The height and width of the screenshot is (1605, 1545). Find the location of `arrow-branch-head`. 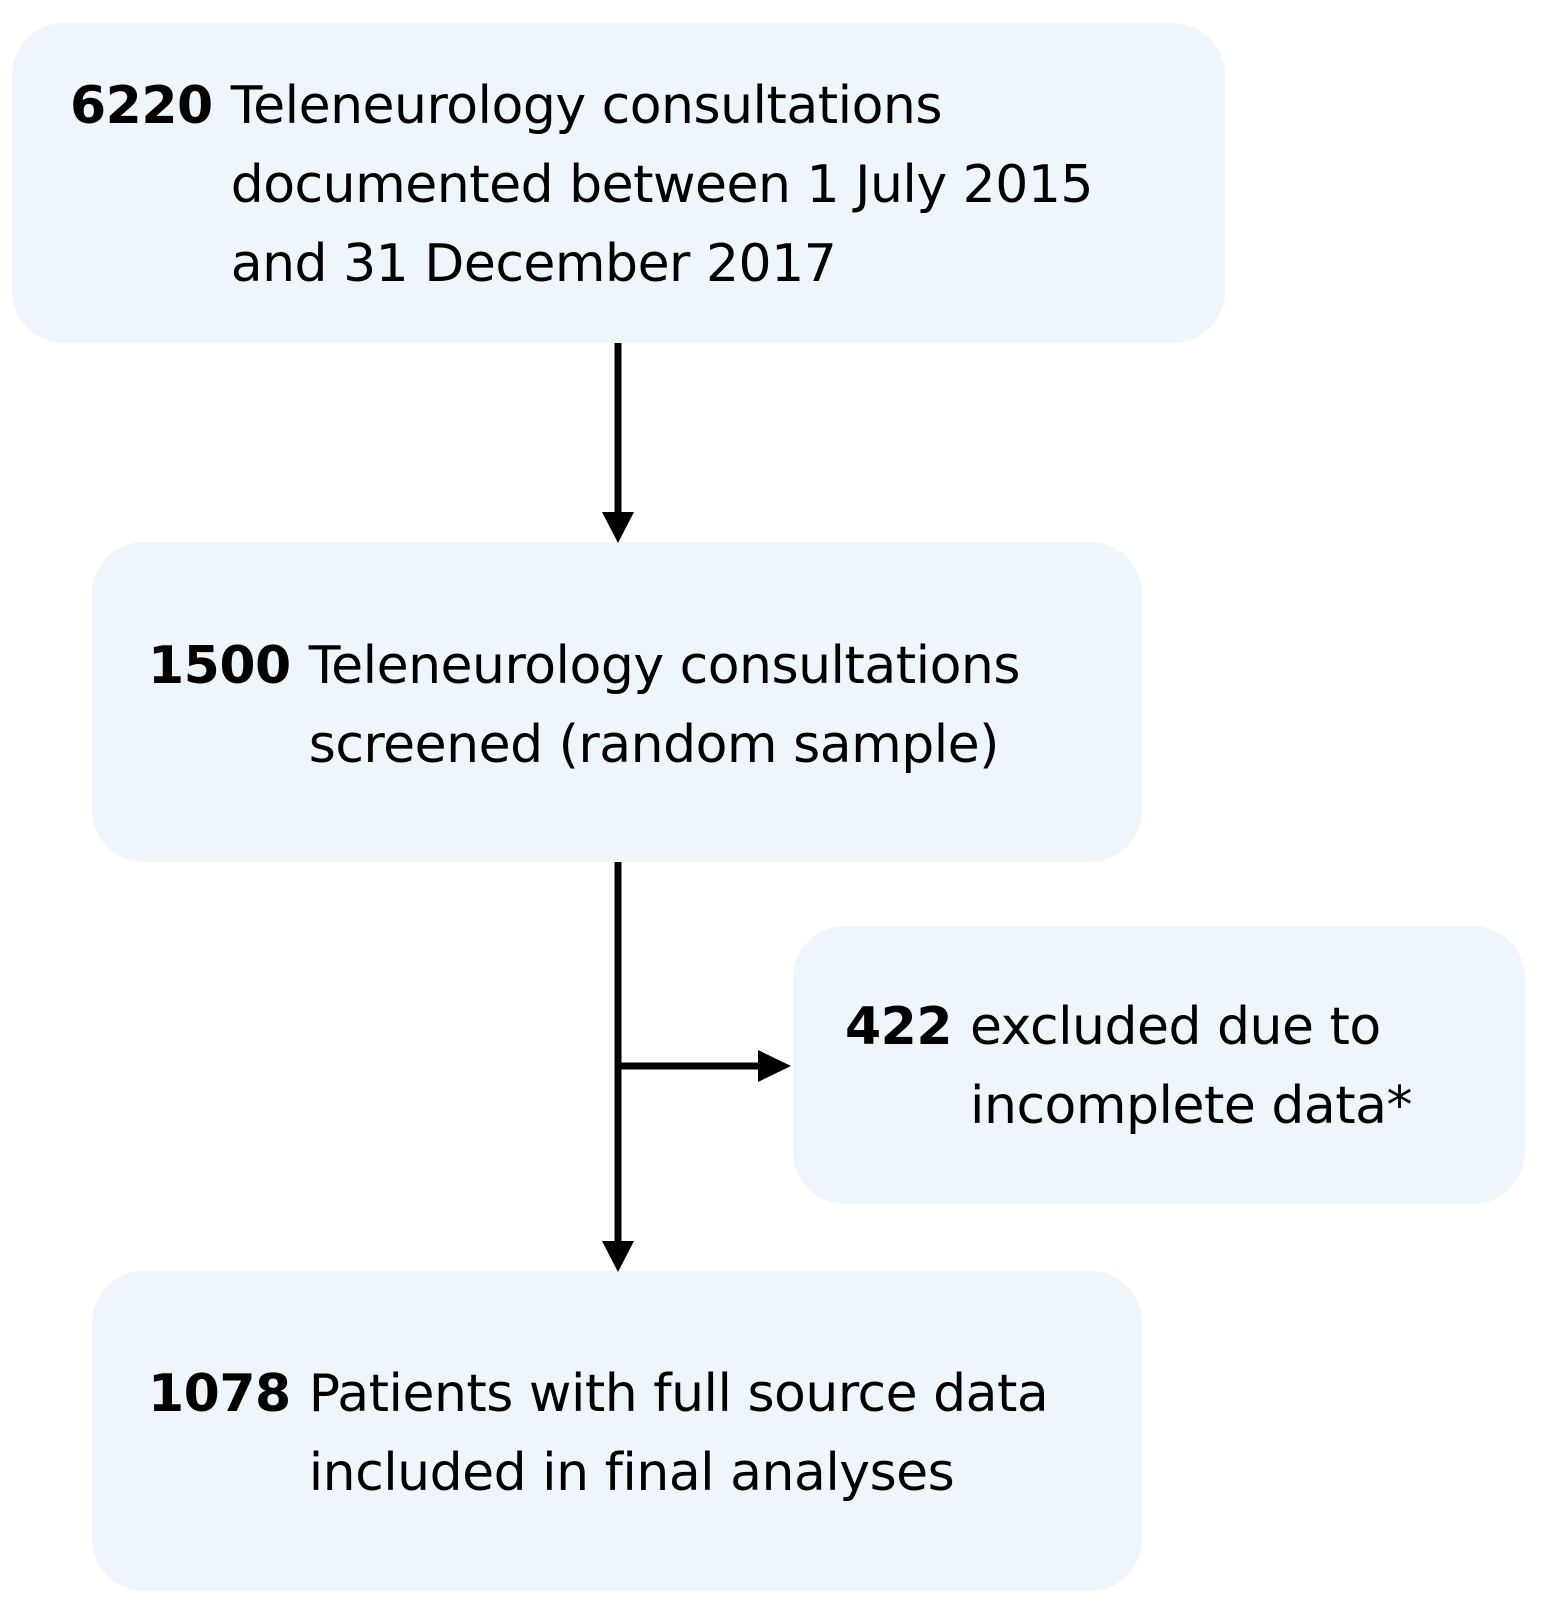

arrow-branch-head is located at coordinates (774, 1066).